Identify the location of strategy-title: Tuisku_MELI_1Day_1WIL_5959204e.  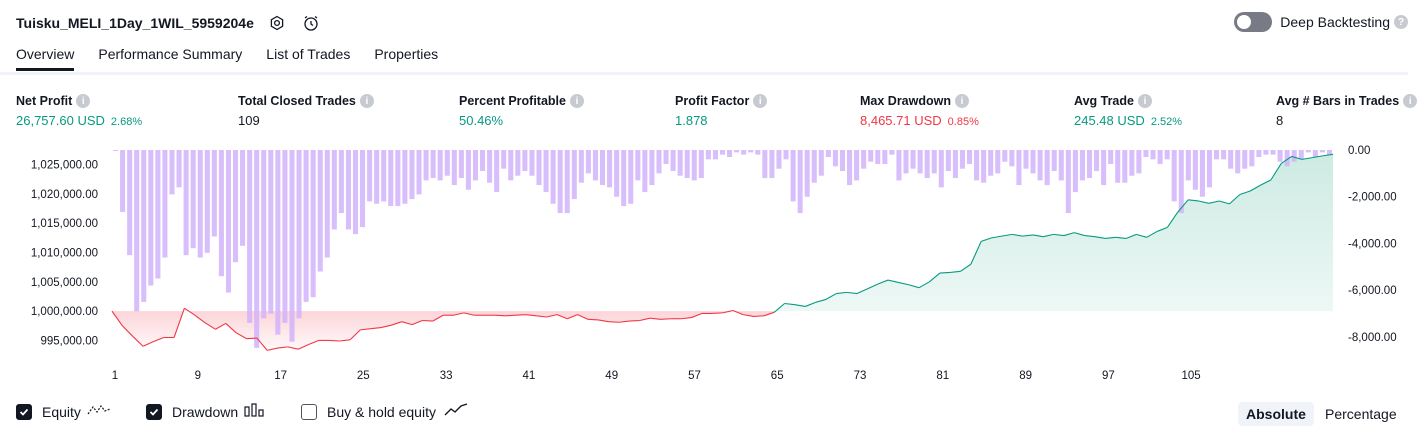
(135, 23).